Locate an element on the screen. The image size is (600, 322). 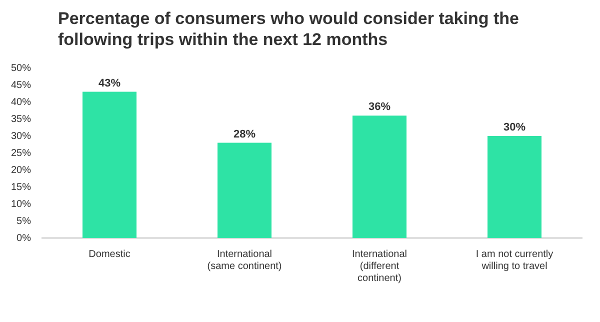
x-tick-label: International (same continent) is located at coordinates (244, 260).